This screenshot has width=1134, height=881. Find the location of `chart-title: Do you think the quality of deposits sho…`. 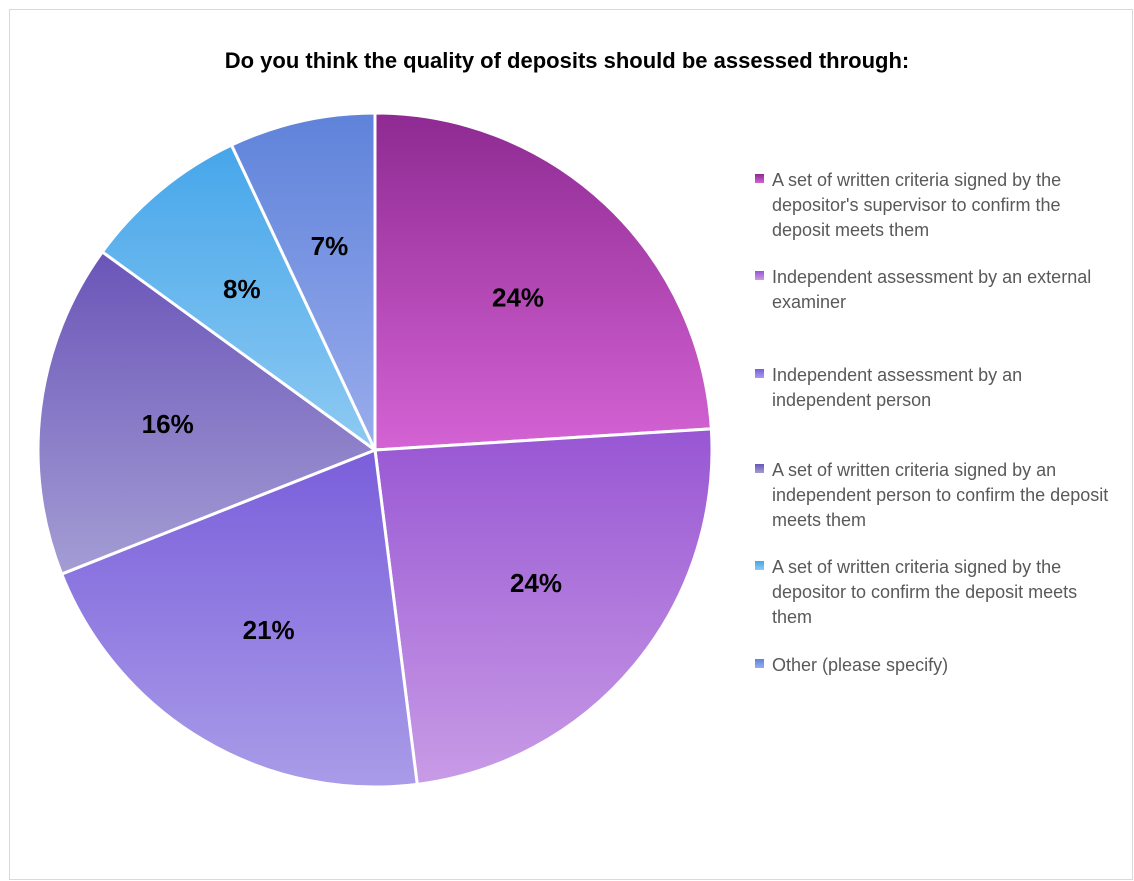

chart-title: Do you think the quality of deposits sho… is located at coordinates (567, 60).